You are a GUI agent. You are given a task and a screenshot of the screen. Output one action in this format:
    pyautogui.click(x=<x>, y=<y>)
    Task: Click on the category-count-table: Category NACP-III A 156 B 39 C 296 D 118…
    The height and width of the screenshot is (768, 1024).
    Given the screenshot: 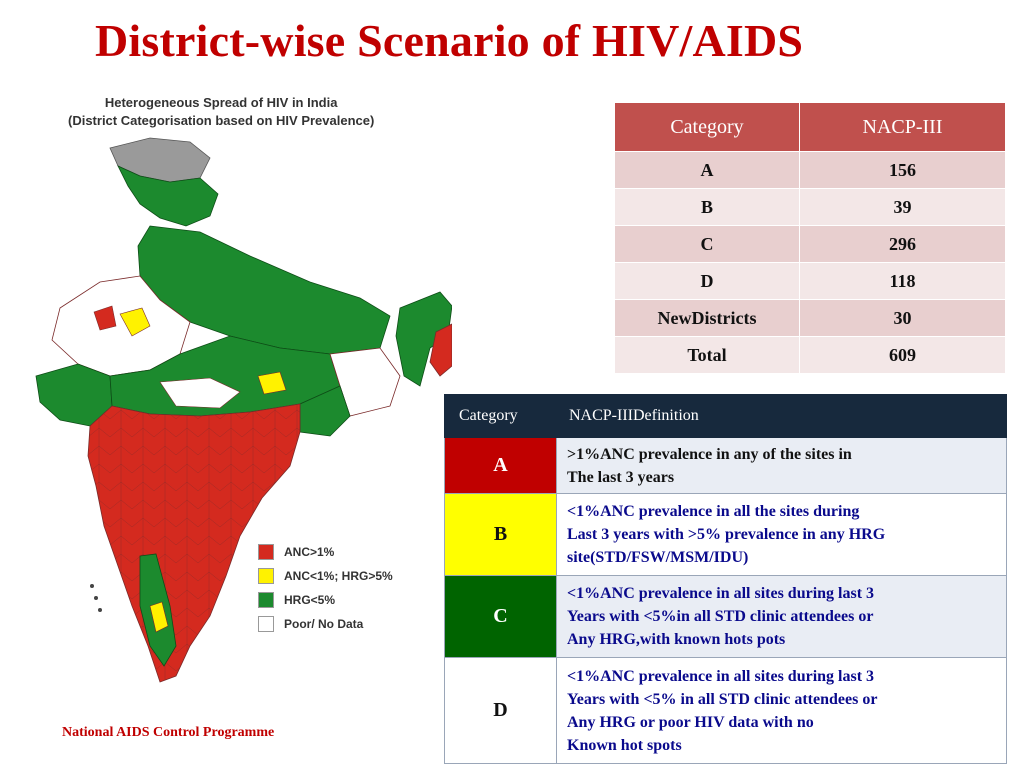 What is the action you would take?
    pyautogui.click(x=810, y=238)
    